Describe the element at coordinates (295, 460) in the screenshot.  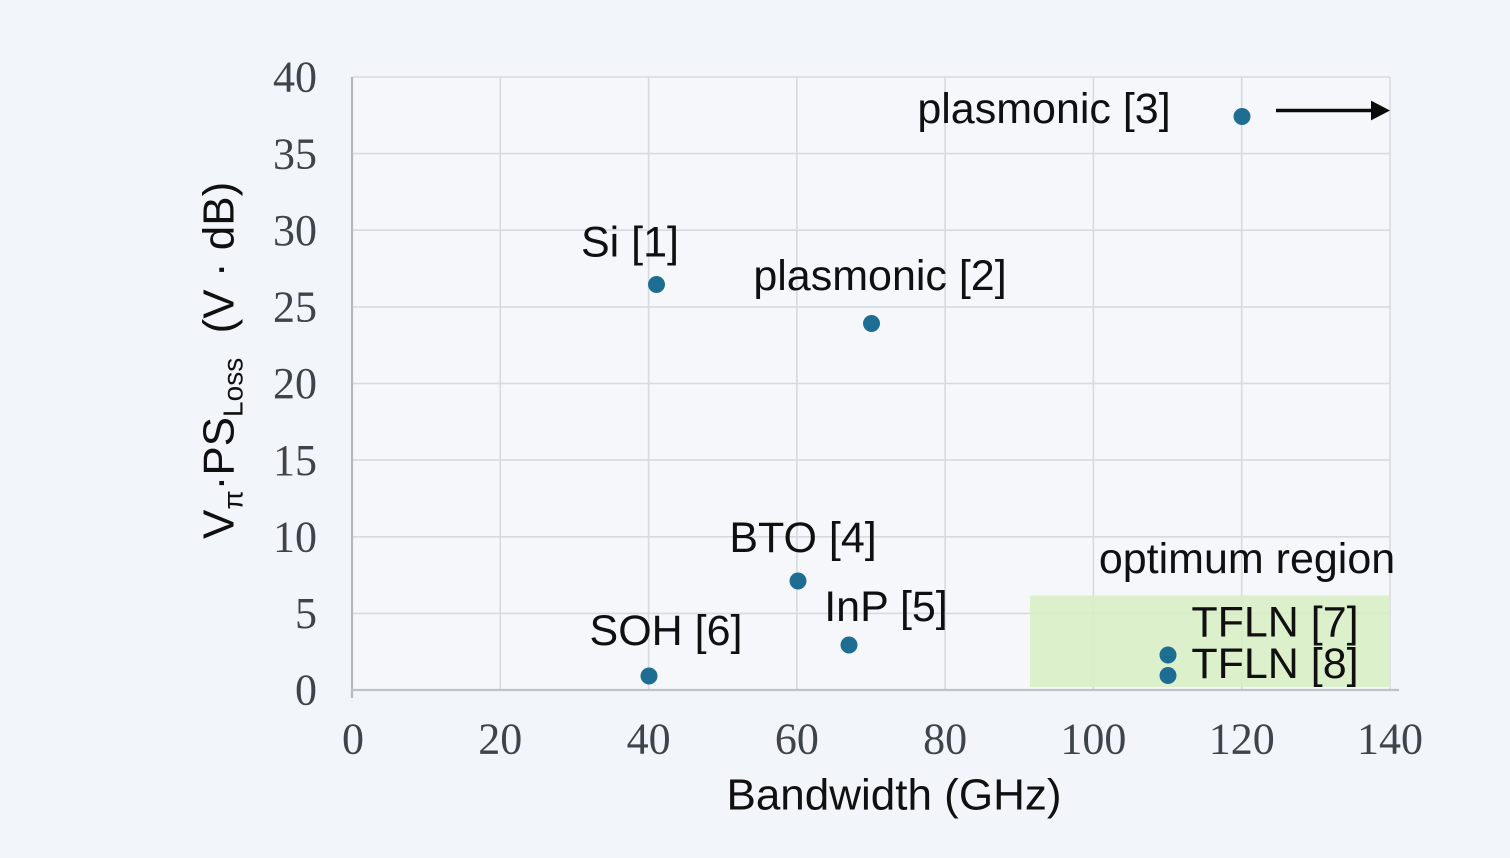
I see `svg-text: 15` at that location.